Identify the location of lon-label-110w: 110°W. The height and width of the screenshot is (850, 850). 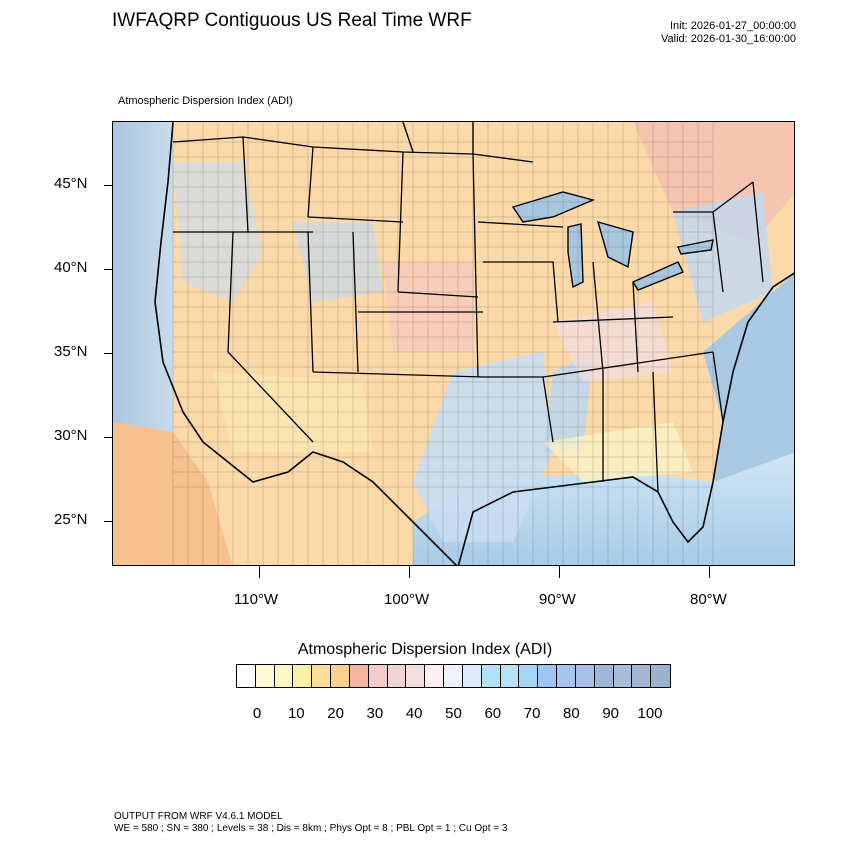
(256, 599).